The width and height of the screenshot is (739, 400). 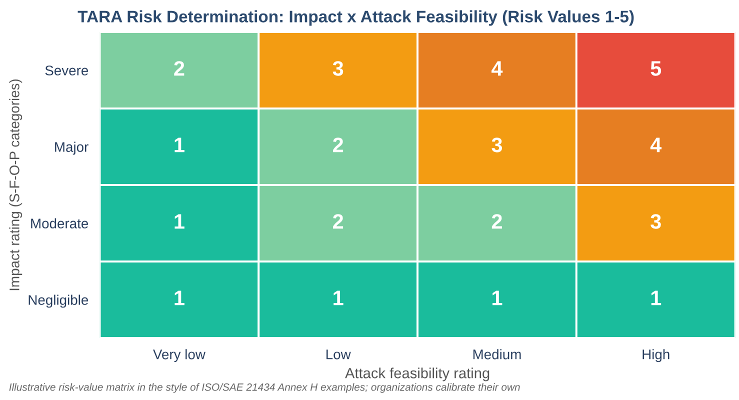 What do you see at coordinates (338, 355) in the screenshot?
I see `x-tick-label: Low` at bounding box center [338, 355].